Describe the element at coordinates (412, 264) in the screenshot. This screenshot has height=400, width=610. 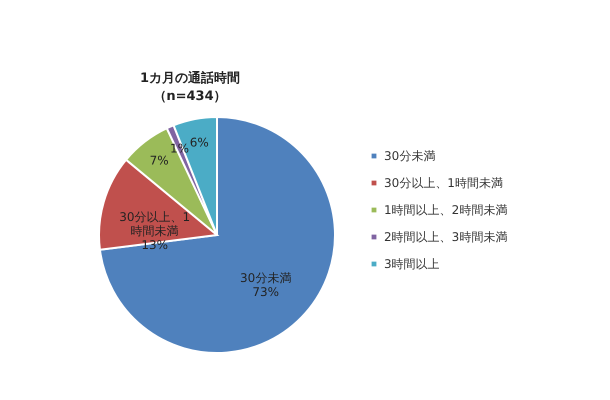
I see `legend-label: 3時間以上` at that location.